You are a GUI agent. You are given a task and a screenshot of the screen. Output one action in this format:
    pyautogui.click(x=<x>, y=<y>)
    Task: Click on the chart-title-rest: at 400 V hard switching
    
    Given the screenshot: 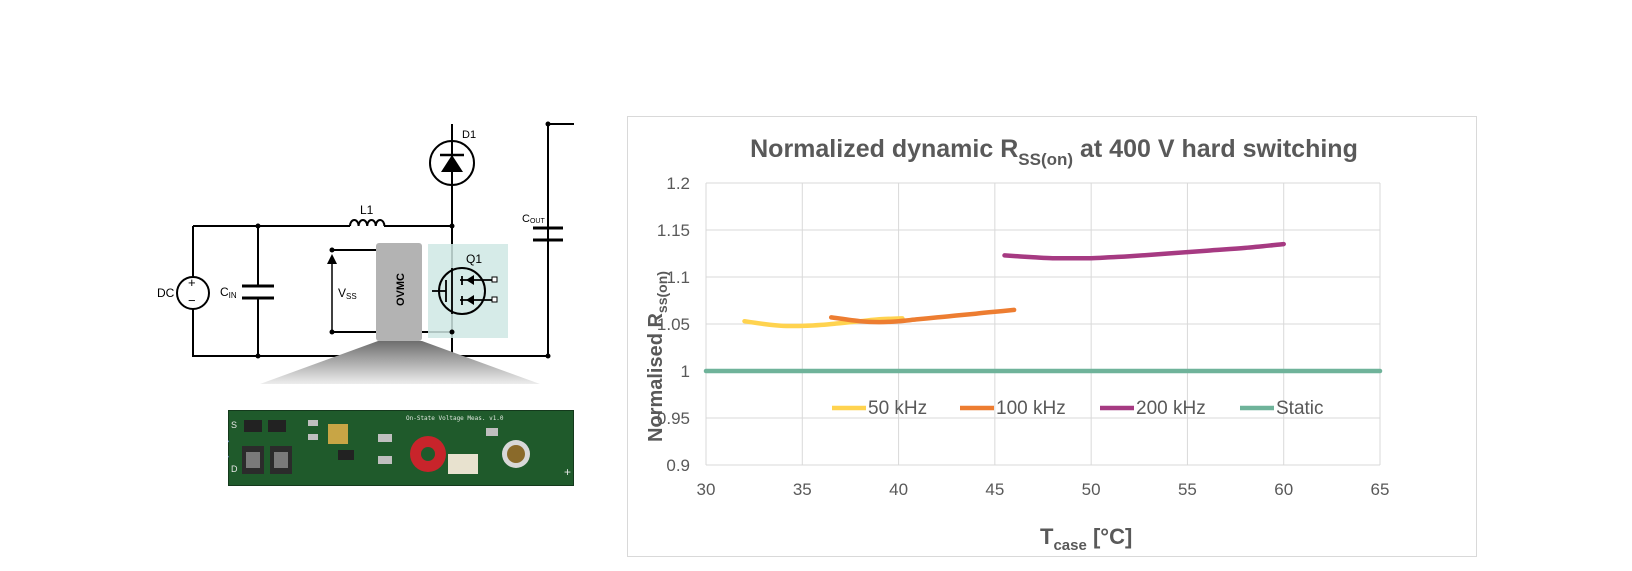 What is the action you would take?
    pyautogui.click(x=1215, y=149)
    